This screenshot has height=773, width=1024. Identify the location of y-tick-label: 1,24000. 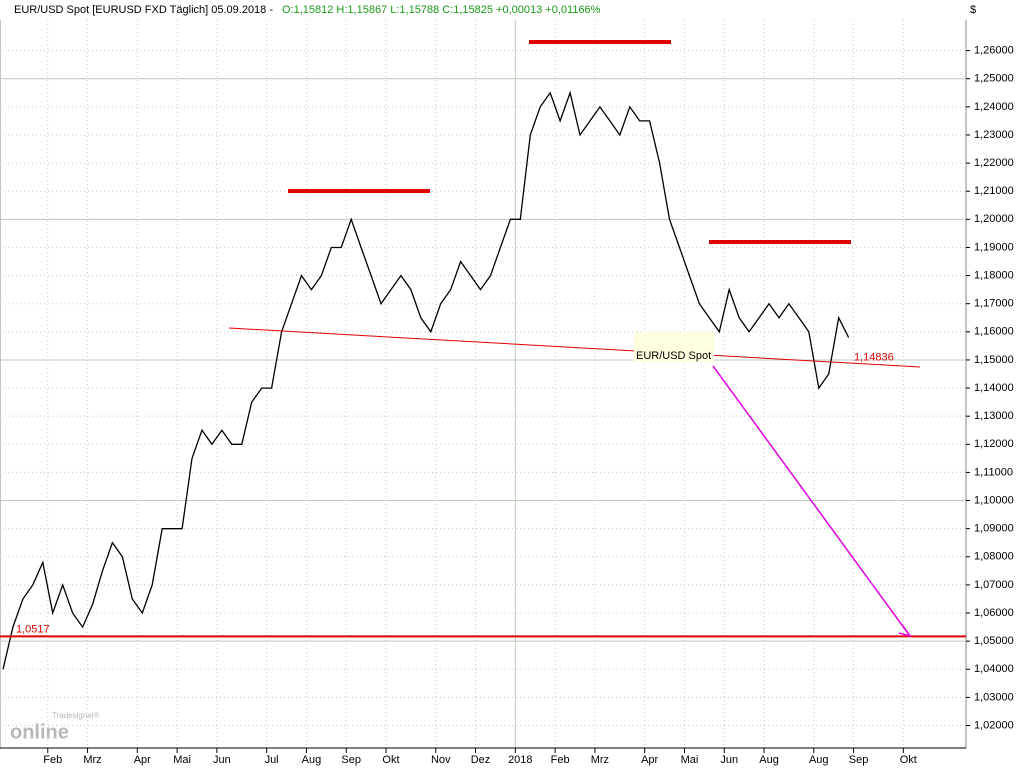
(994, 107).